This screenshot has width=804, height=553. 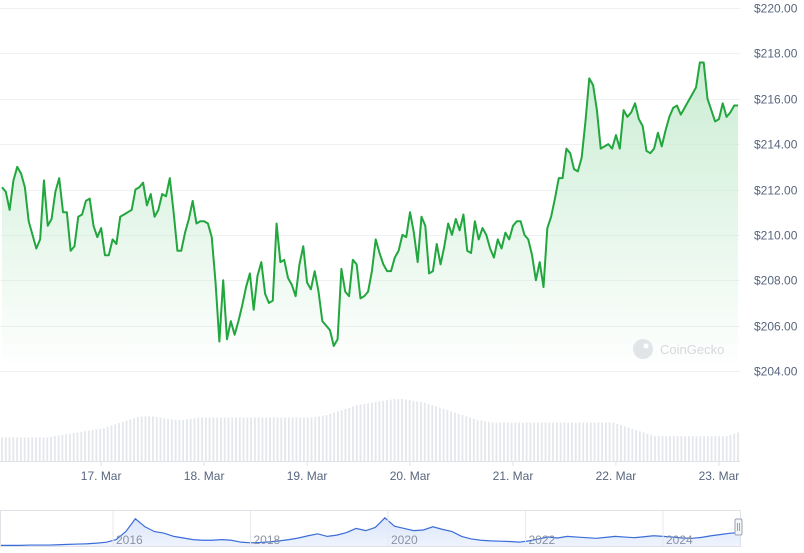 What do you see at coordinates (719, 476) in the screenshot?
I see `x-tick-label: 23. Mar` at bounding box center [719, 476].